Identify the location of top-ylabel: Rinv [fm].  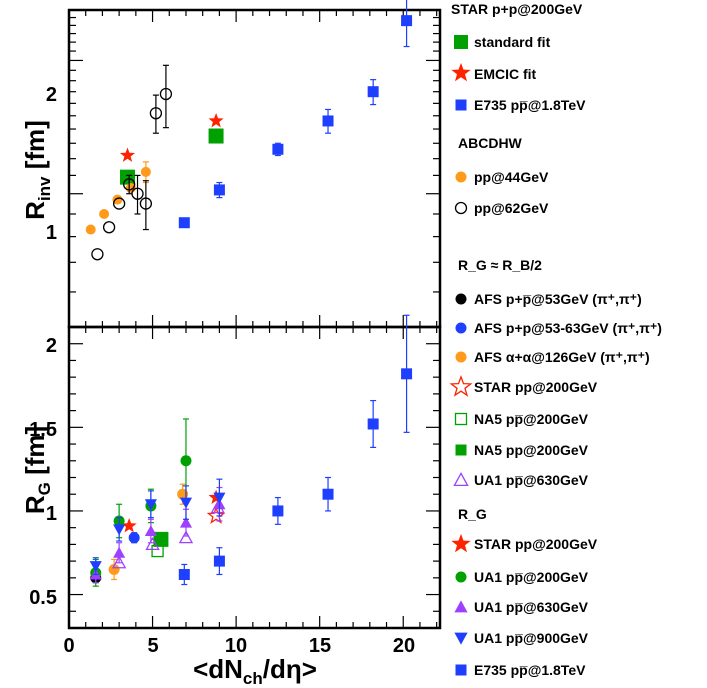
(37, 170).